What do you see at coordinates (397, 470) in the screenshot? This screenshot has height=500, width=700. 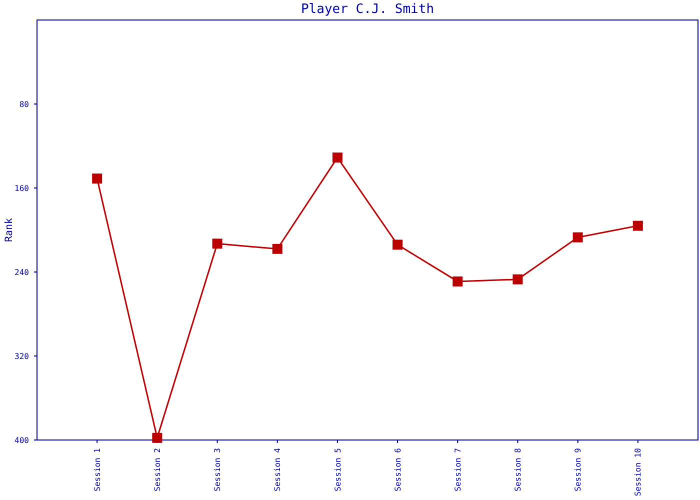 I see `x-tick-label: Session 6` at bounding box center [397, 470].